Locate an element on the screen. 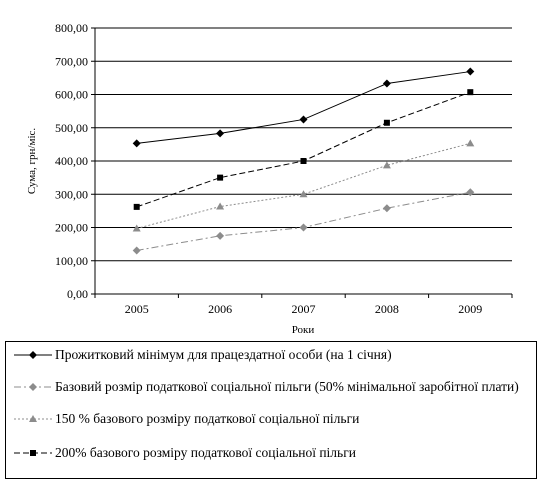 The width and height of the screenshot is (544, 485). x-tick-label: 2008 is located at coordinates (387, 309).